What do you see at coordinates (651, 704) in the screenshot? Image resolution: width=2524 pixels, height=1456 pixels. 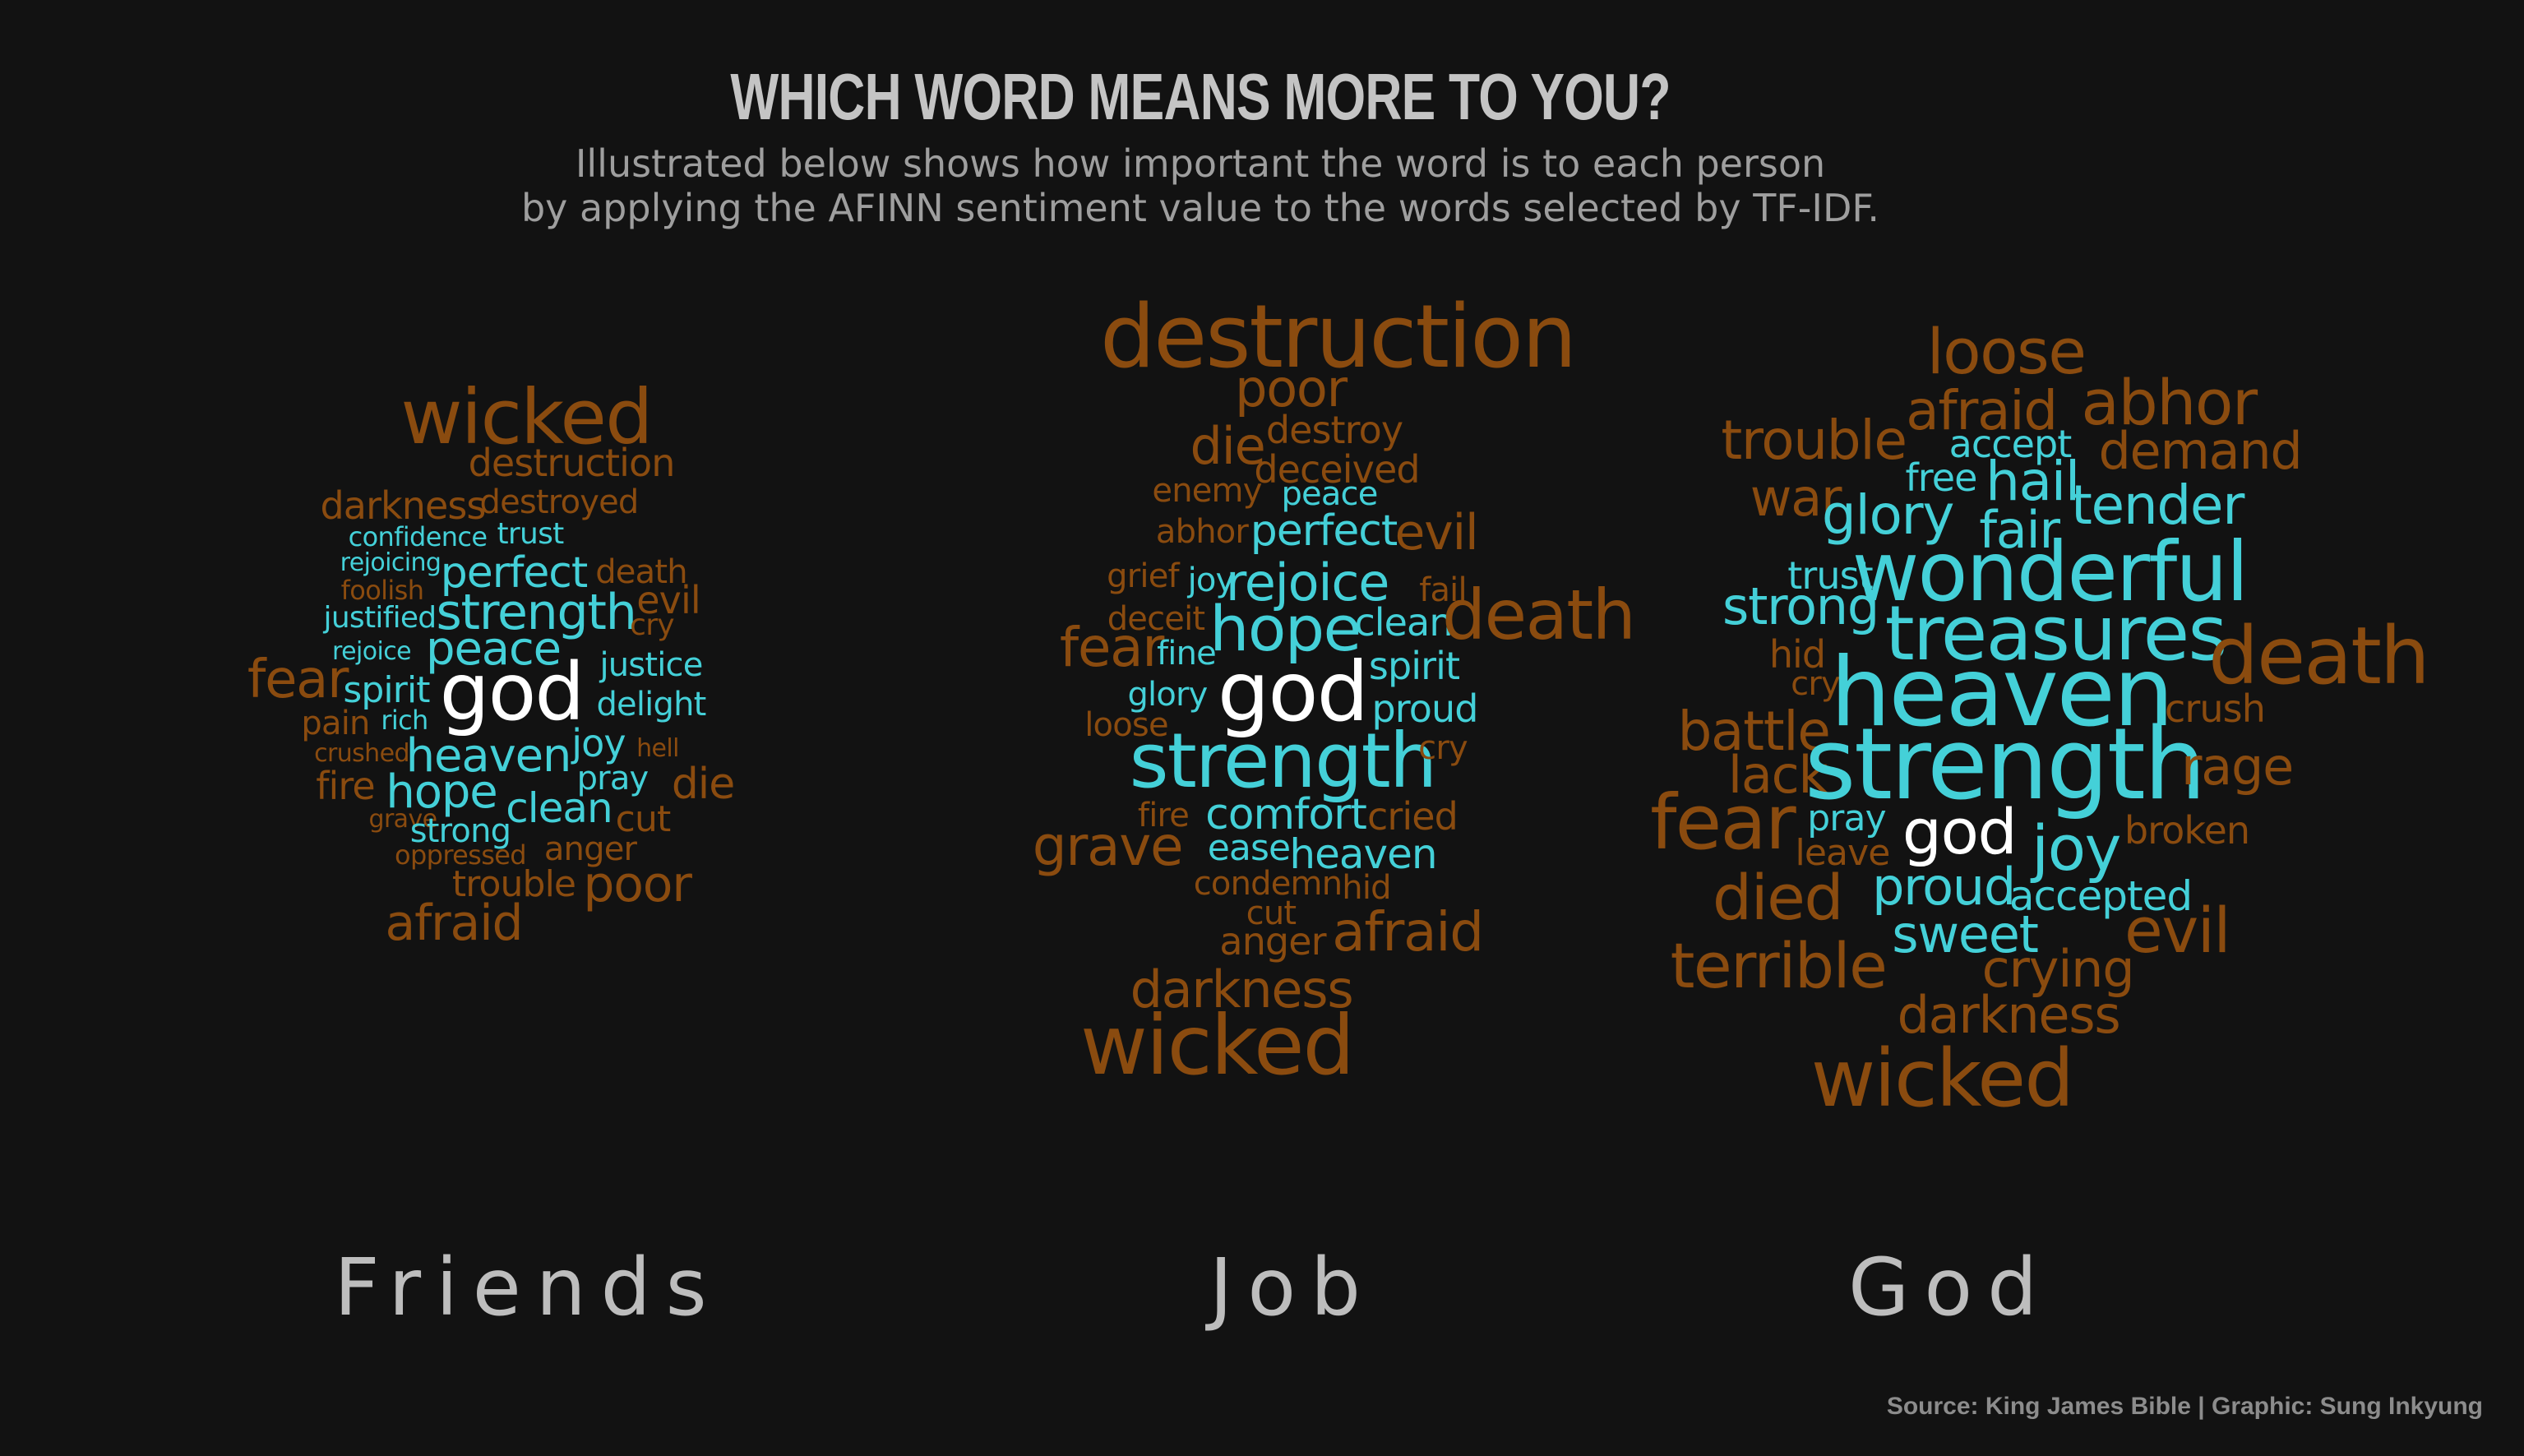 I see `word-delight: delight` at bounding box center [651, 704].